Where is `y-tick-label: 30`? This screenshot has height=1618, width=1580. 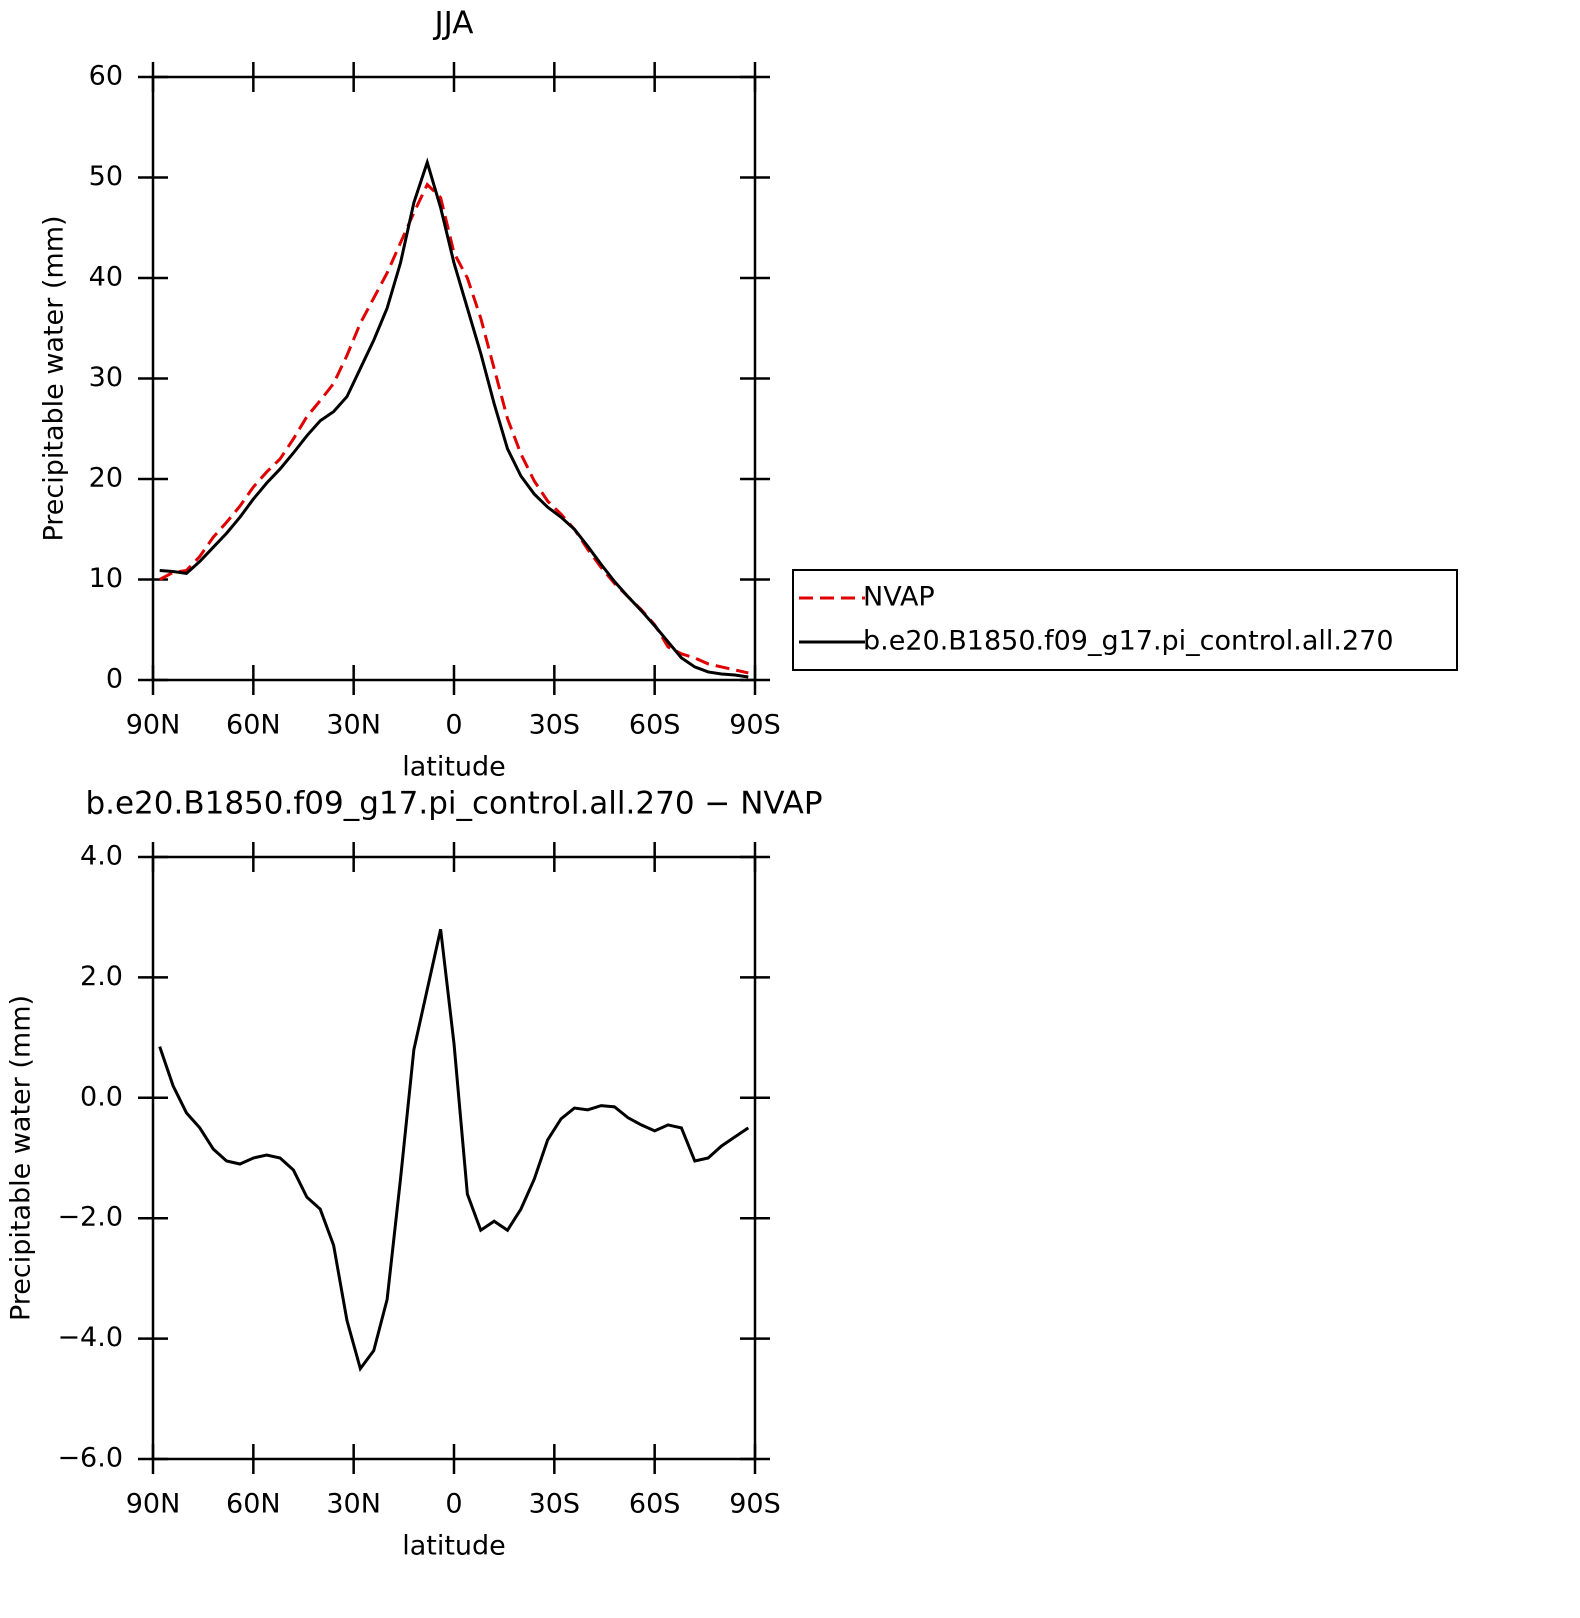
y-tick-label: 30 is located at coordinates (106, 377).